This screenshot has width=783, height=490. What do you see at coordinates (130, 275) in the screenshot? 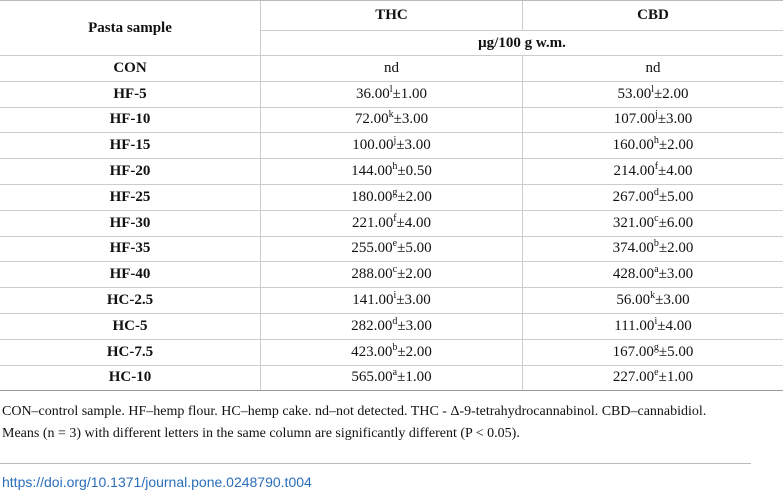
I see `sample-cell: HF-40` at bounding box center [130, 275].